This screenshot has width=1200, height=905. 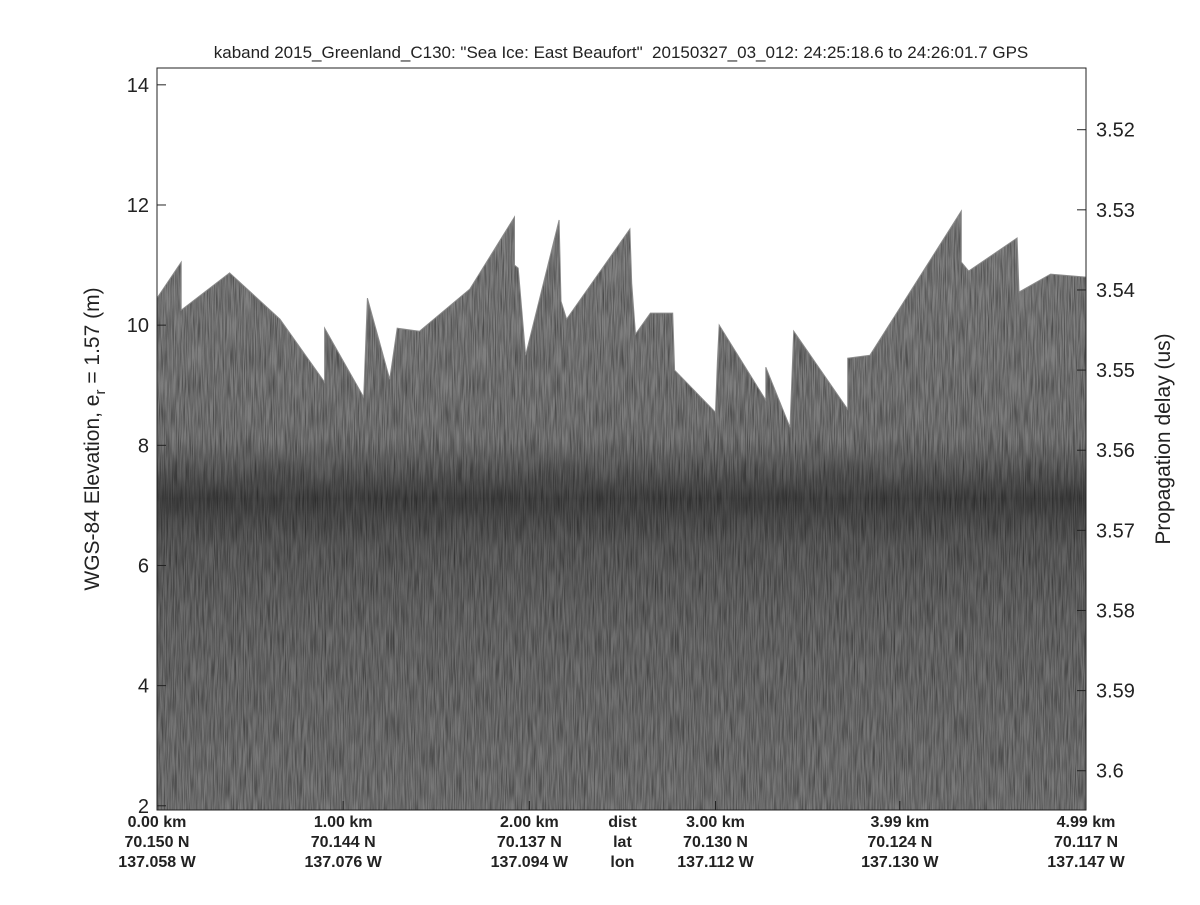 What do you see at coordinates (622, 842) in the screenshot?
I see `row-name: lat` at bounding box center [622, 842].